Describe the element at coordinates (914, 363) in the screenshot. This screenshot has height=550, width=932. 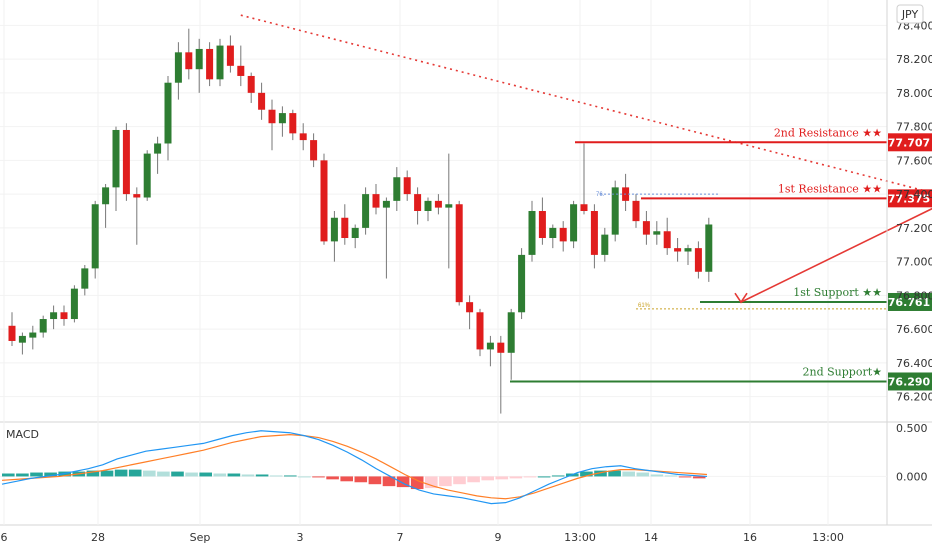
I see `price-tick: 76.400` at that location.